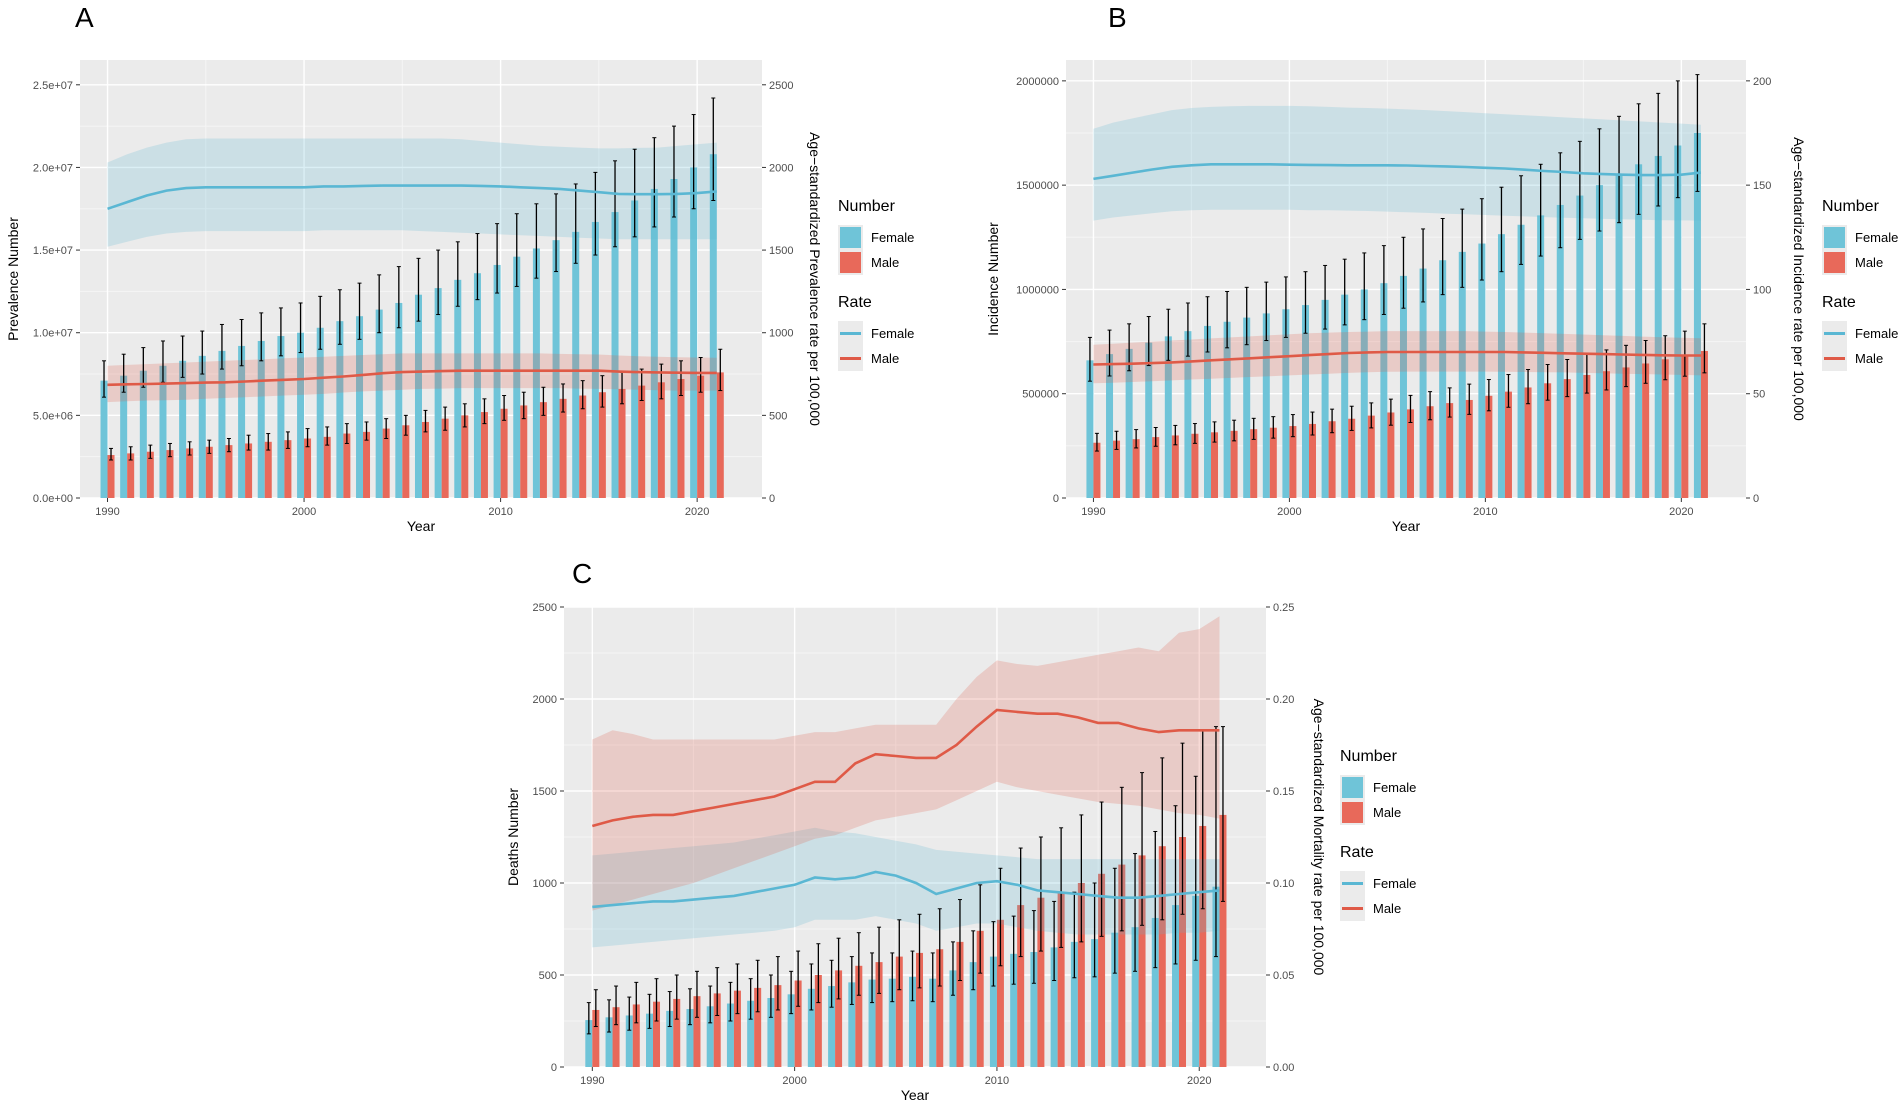  I want to click on y-tick-label: 2.5e+07, so click(53, 86).